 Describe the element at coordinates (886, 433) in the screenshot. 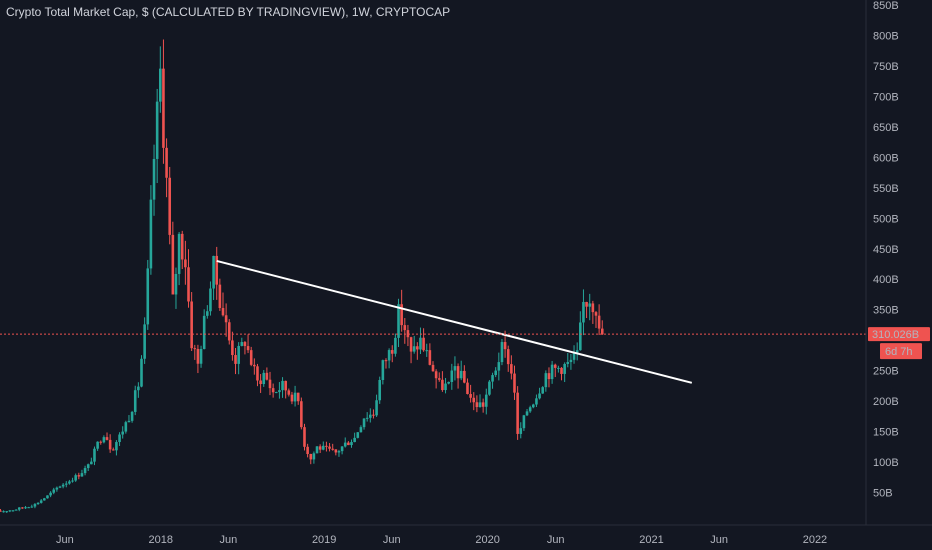

I see `y-tick-label: 150B` at that location.